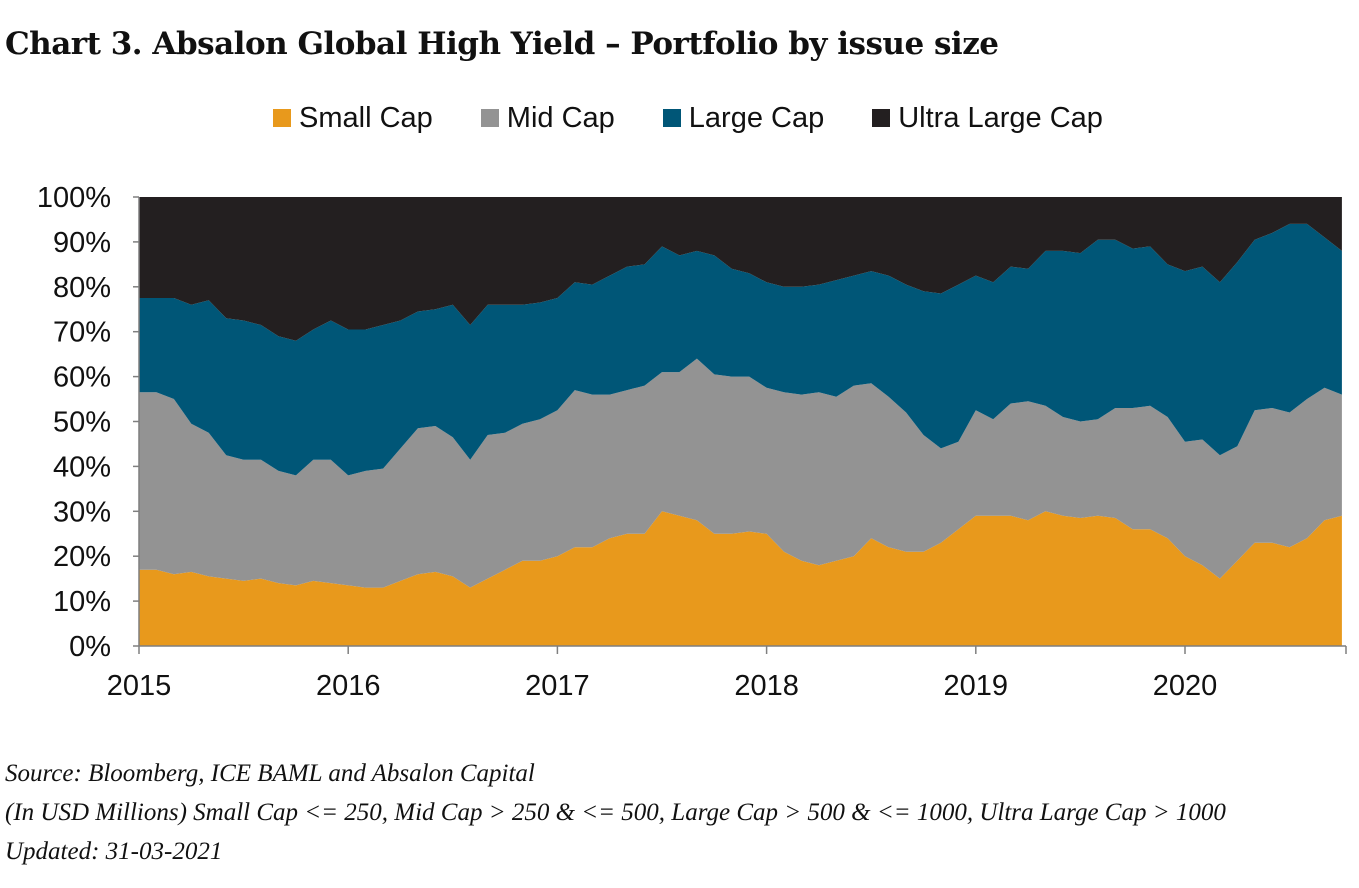 Image resolution: width=1359 pixels, height=888 pixels. What do you see at coordinates (348, 686) in the screenshot?
I see `x-tick-label: 2016` at bounding box center [348, 686].